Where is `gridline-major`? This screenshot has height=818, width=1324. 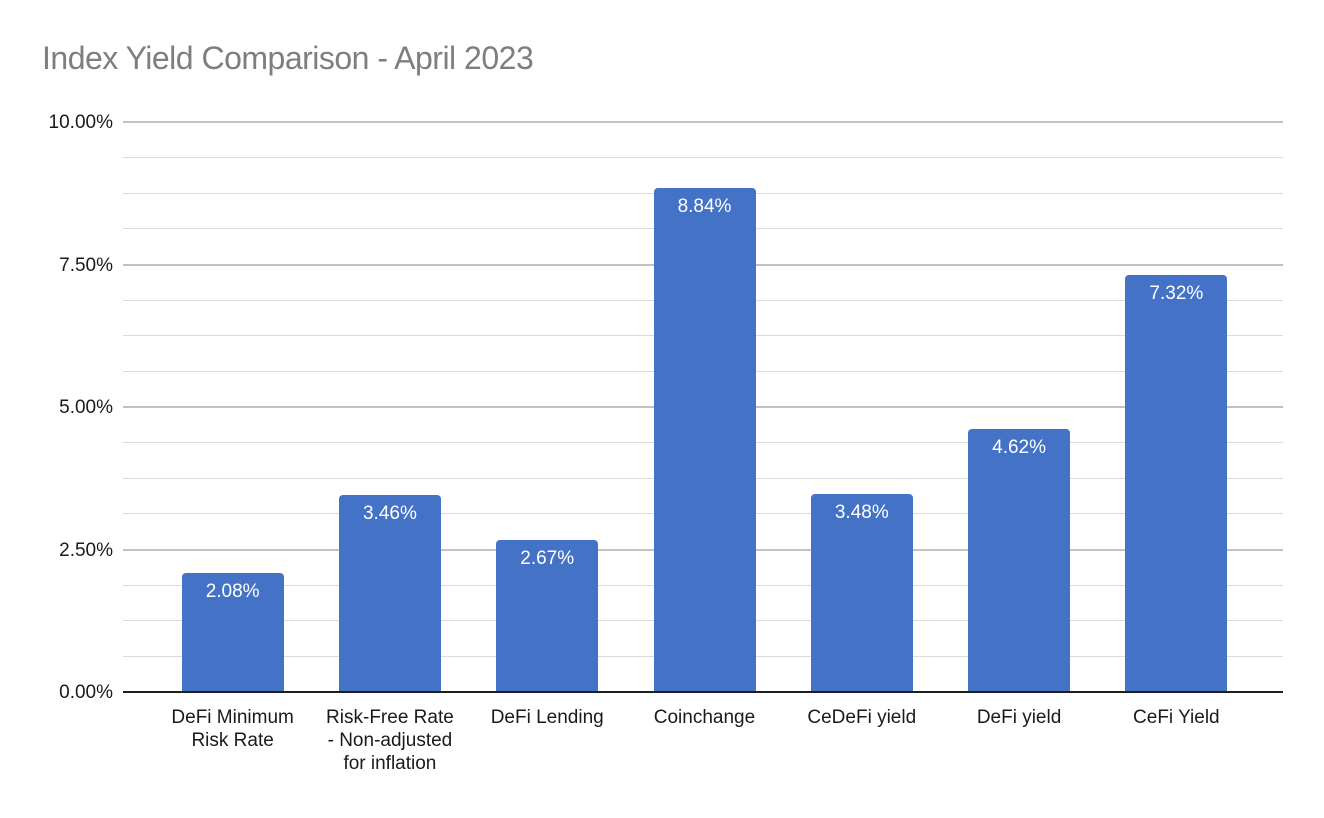
gridline-major is located at coordinates (703, 122).